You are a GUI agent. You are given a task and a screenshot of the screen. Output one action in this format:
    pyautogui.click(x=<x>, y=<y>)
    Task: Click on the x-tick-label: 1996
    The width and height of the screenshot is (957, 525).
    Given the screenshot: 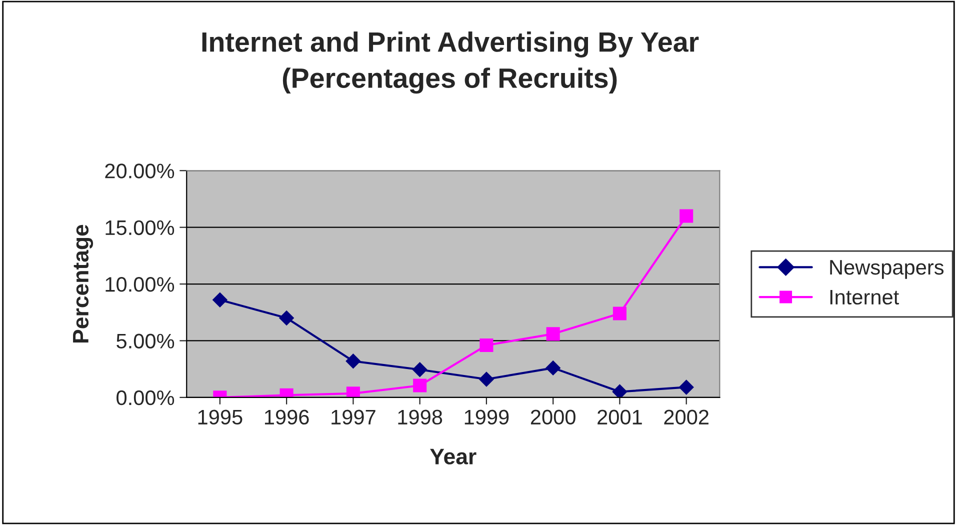 What is the action you would take?
    pyautogui.click(x=286, y=417)
    